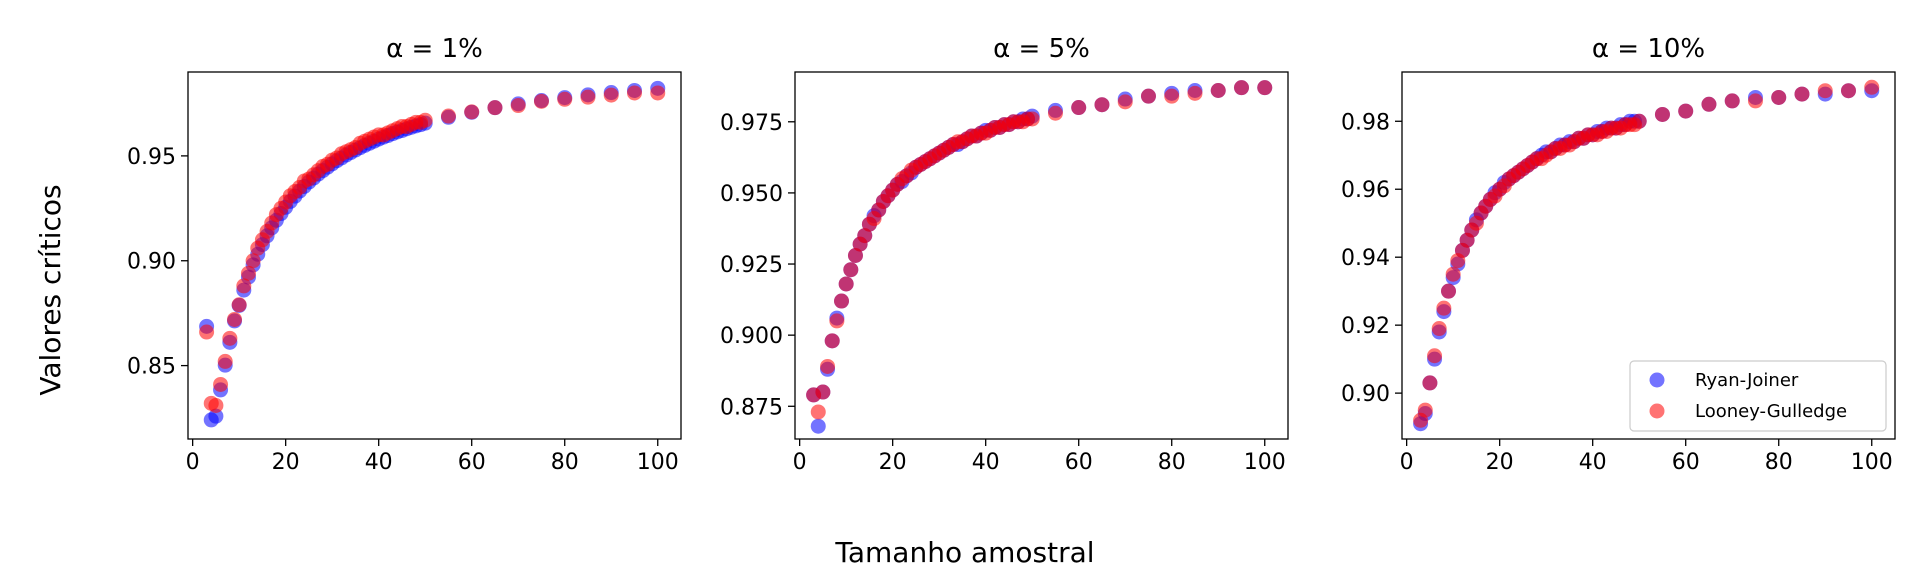 The height and width of the screenshot is (576, 1920). Describe the element at coordinates (964, 552) in the screenshot. I see `figure-xlabel: Tamanho amostral` at that location.